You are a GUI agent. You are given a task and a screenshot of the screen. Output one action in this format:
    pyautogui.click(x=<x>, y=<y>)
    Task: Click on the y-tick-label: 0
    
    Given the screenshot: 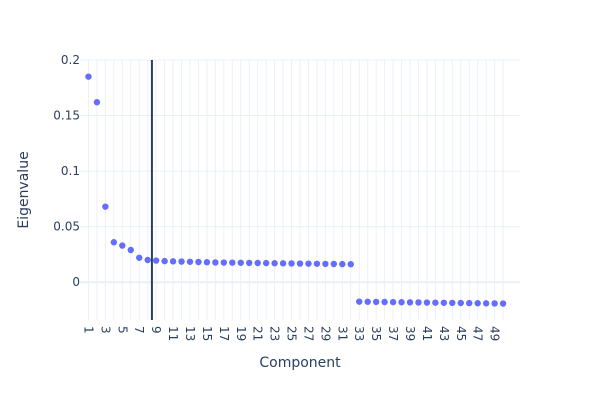 What is the action you would take?
    pyautogui.click(x=76, y=282)
    